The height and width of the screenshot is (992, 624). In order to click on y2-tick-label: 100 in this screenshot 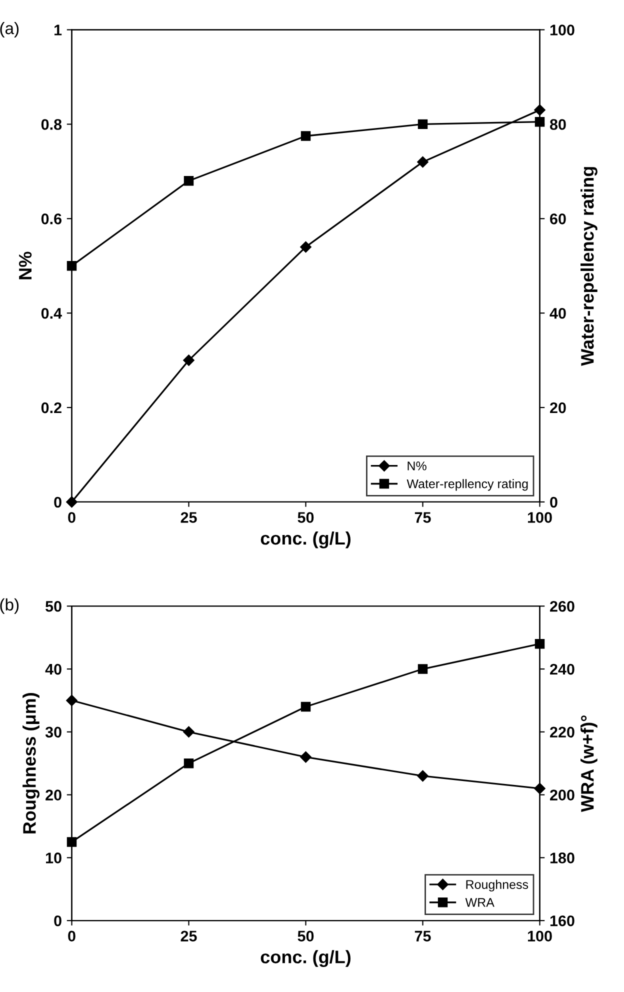, I will do `click(562, 30)`.